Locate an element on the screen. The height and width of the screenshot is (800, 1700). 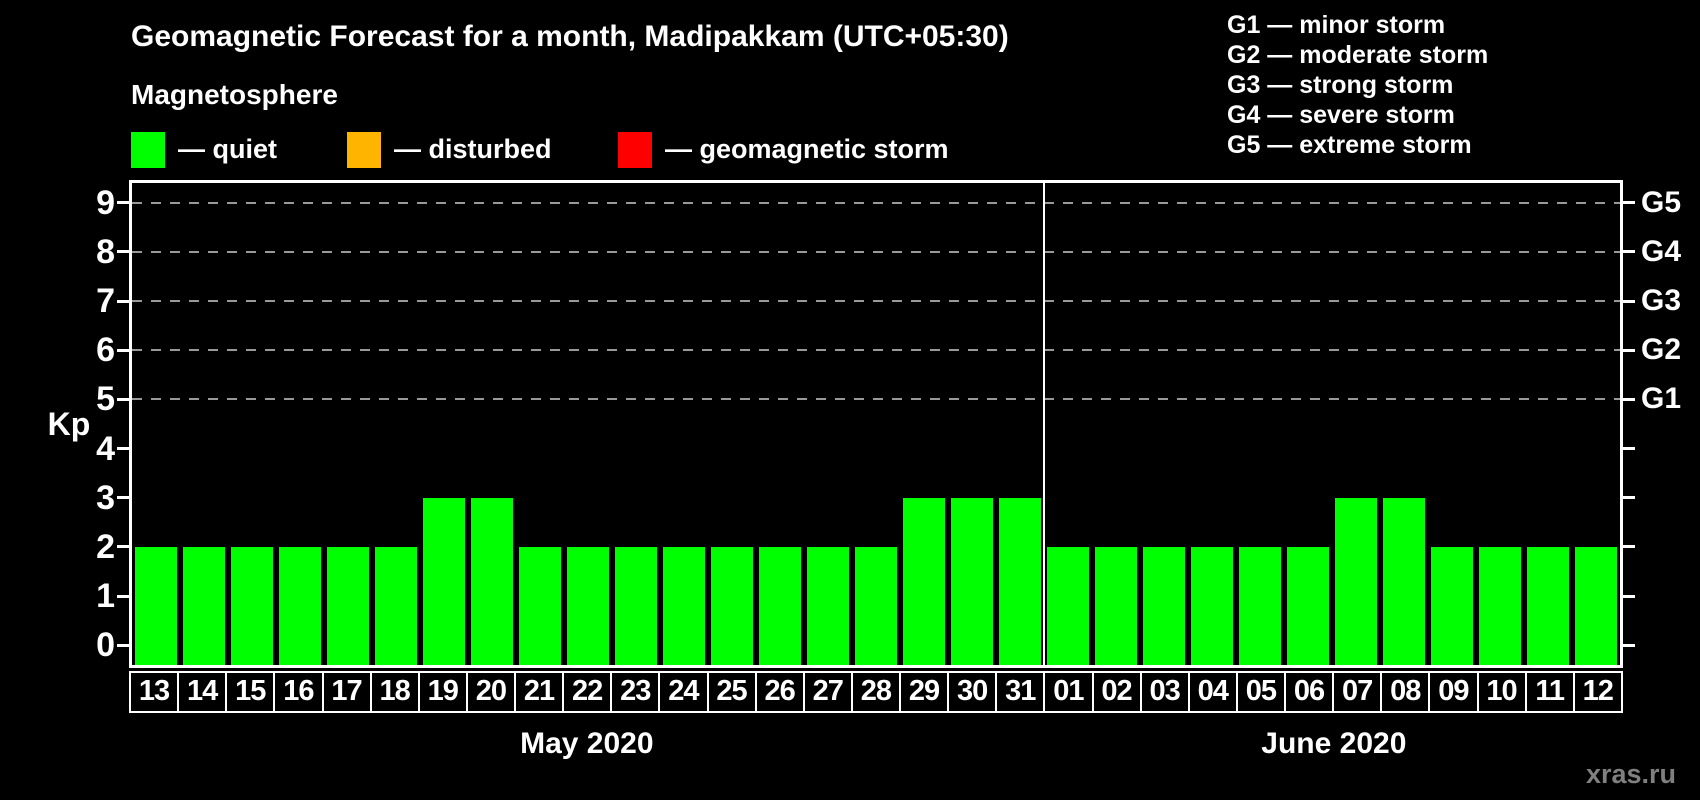
month-separator is located at coordinates (1044, 424).